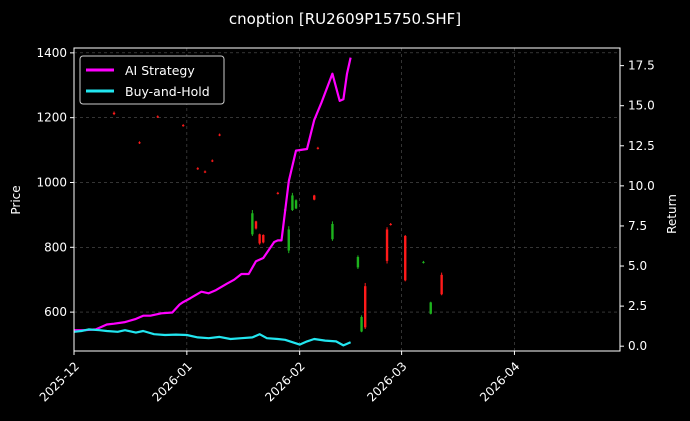 Image resolution: width=690 pixels, height=421 pixels. I want to click on y2-tick-label: 10.0, so click(641, 186).